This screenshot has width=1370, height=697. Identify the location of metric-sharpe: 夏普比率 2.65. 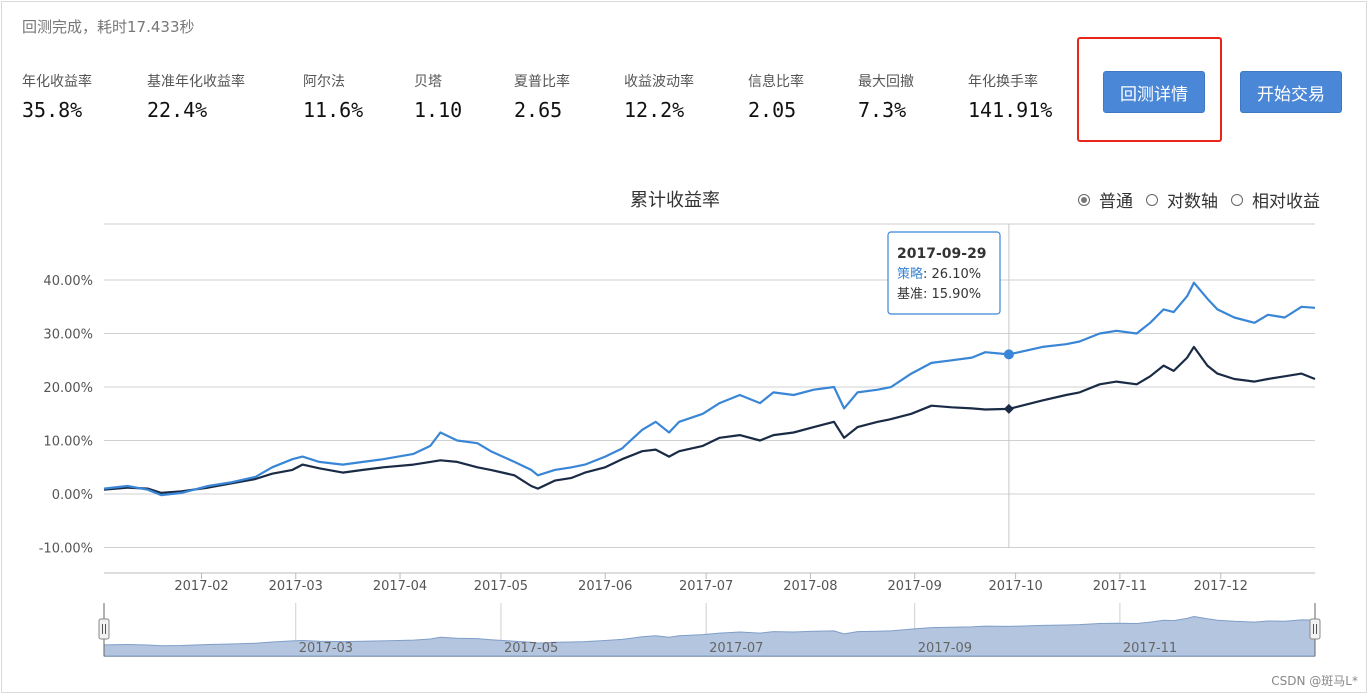
(542, 96).